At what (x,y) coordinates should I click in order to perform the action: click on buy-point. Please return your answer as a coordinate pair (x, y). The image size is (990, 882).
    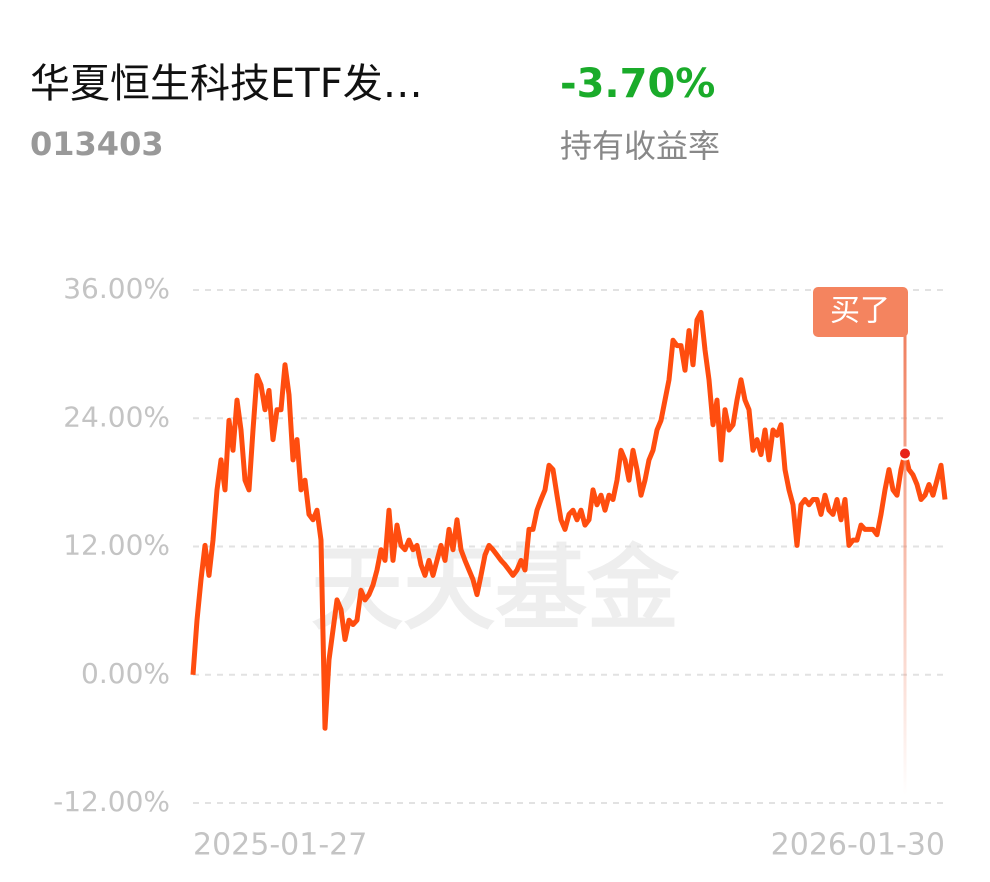
    Looking at the image, I should click on (905, 453).